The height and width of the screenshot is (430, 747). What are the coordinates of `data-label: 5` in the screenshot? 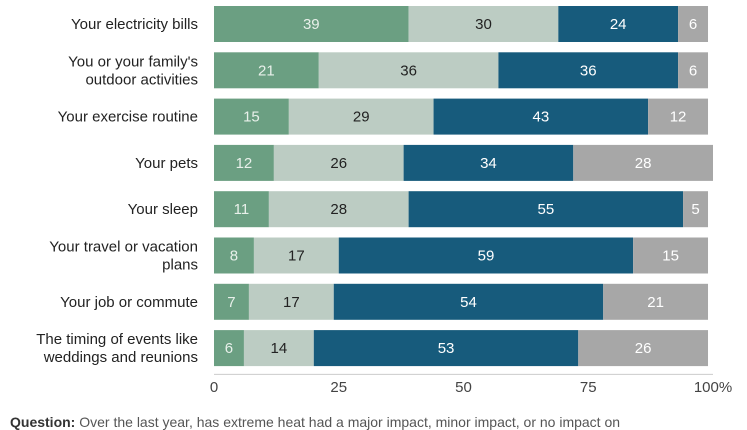 It's located at (695, 209).